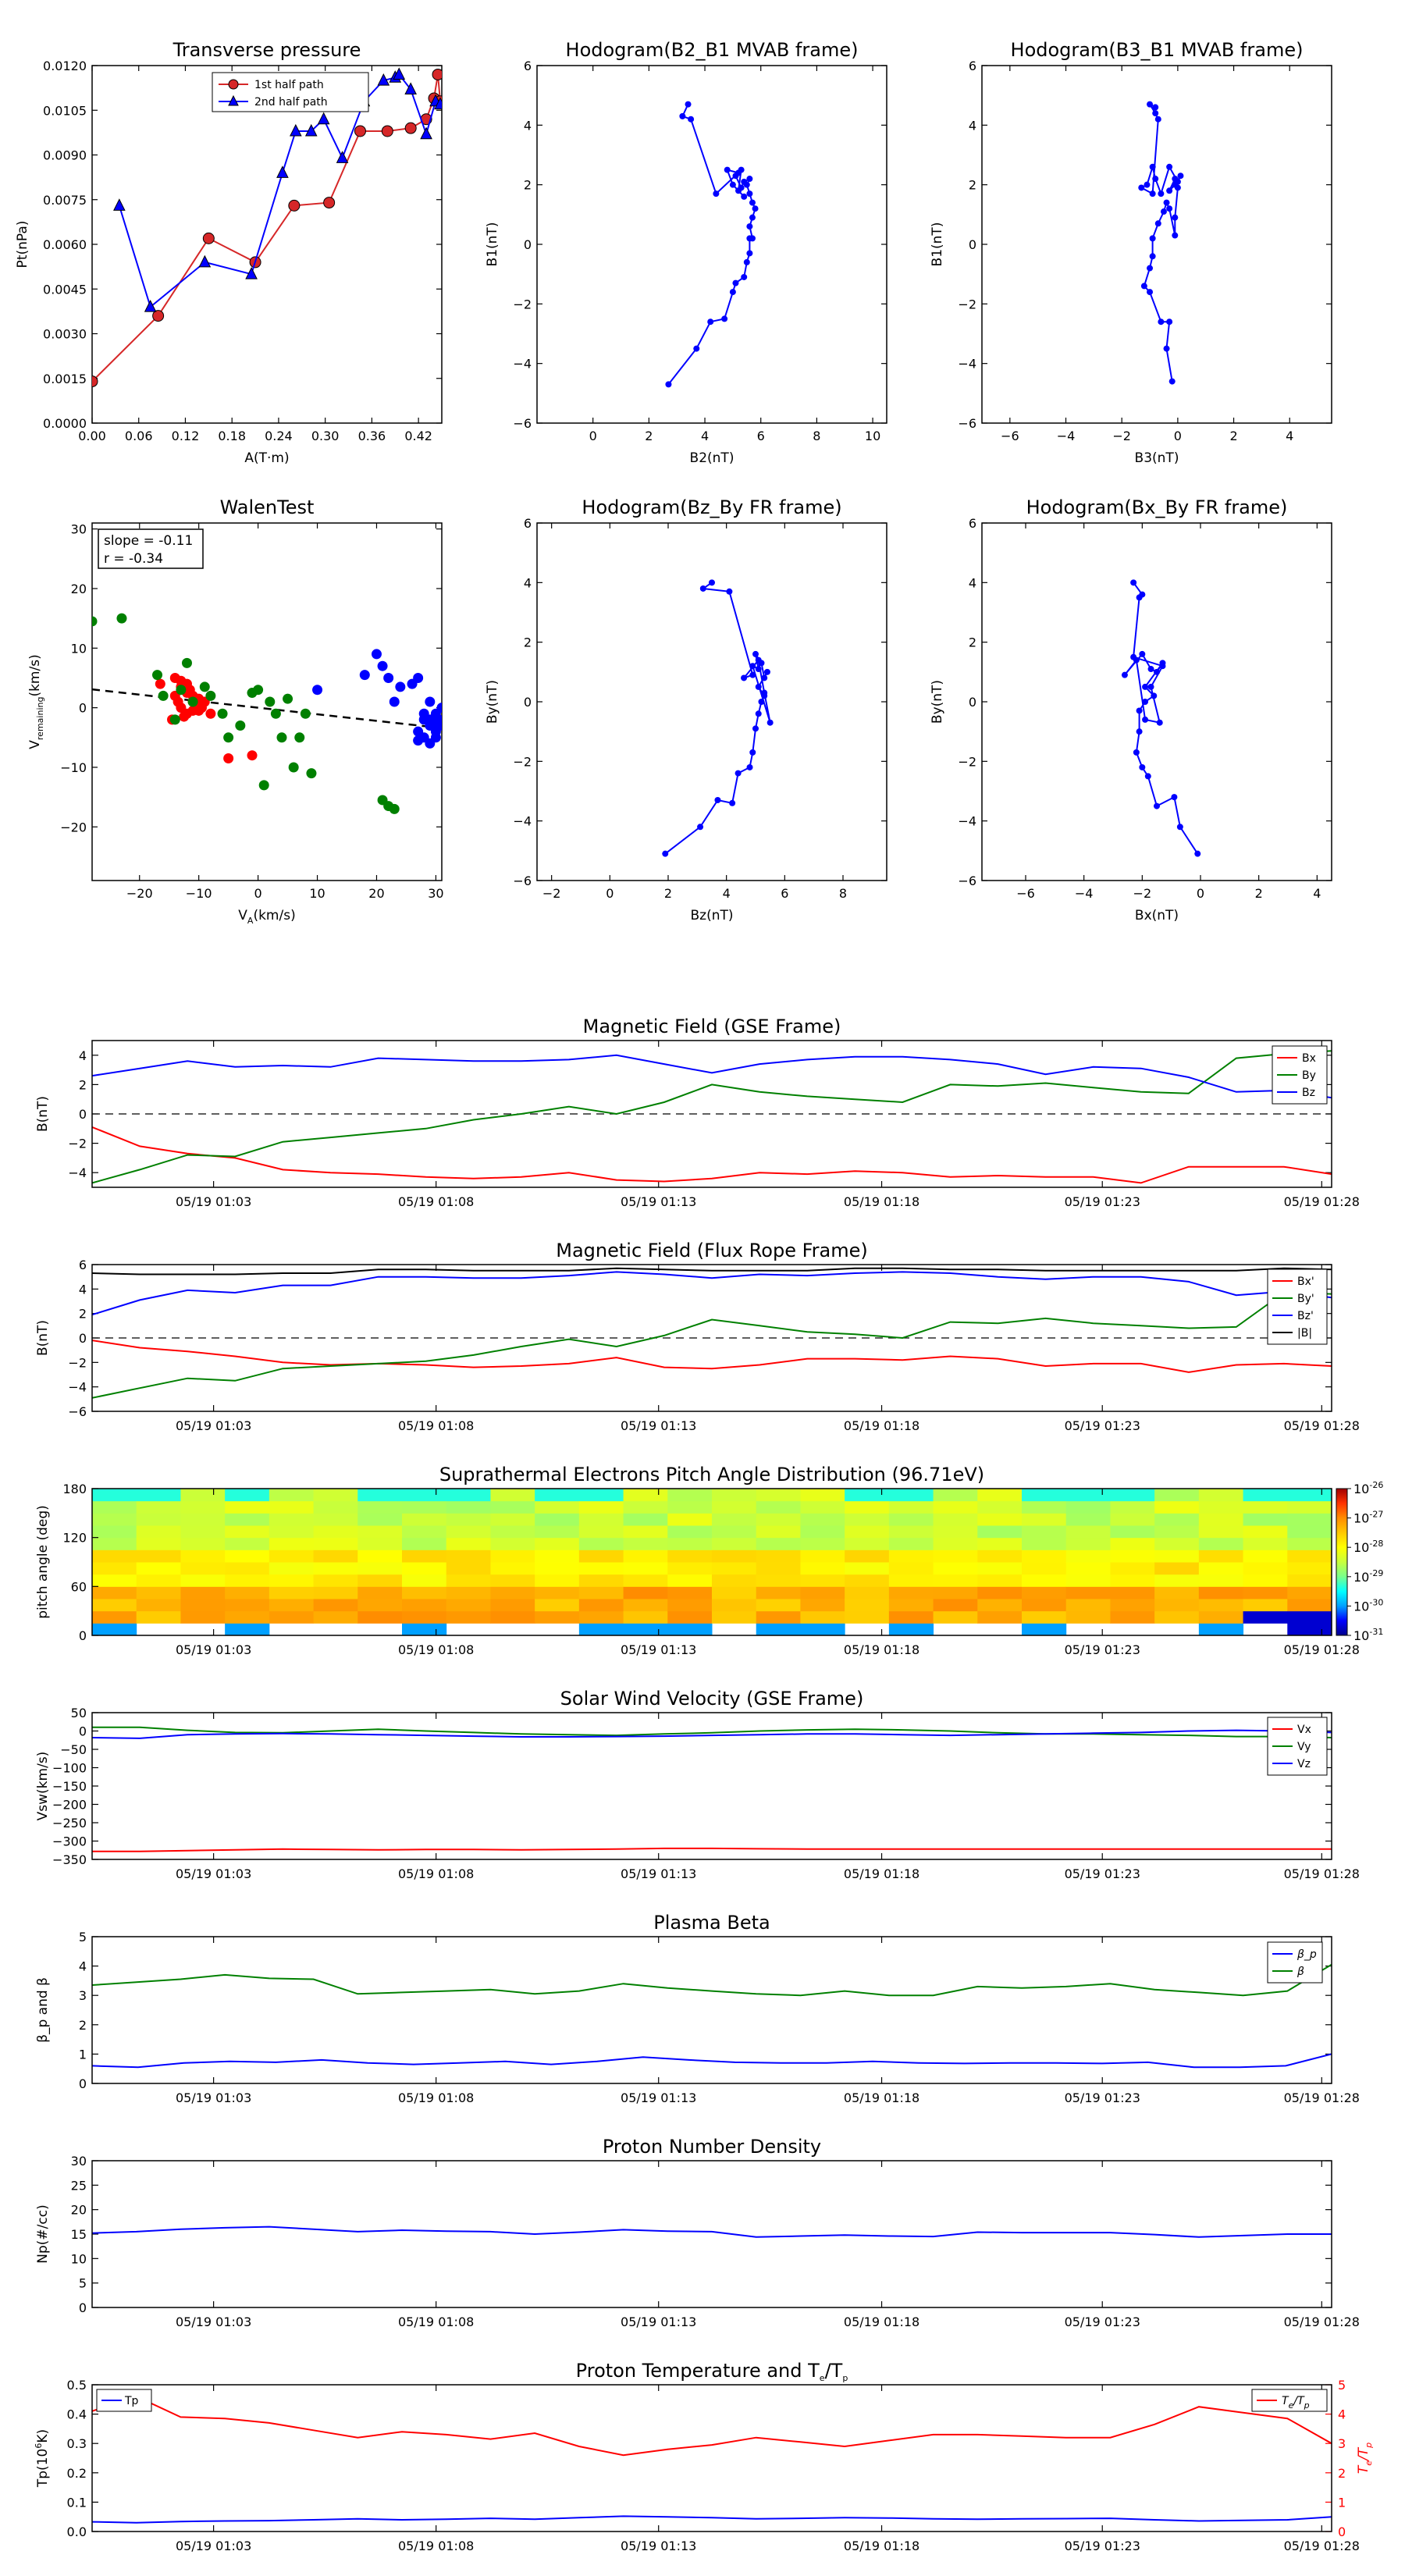 Image resolution: width=1405 pixels, height=2576 pixels. Describe the element at coordinates (822, 2378) in the screenshot. I see `chart-title-part: e` at that location.